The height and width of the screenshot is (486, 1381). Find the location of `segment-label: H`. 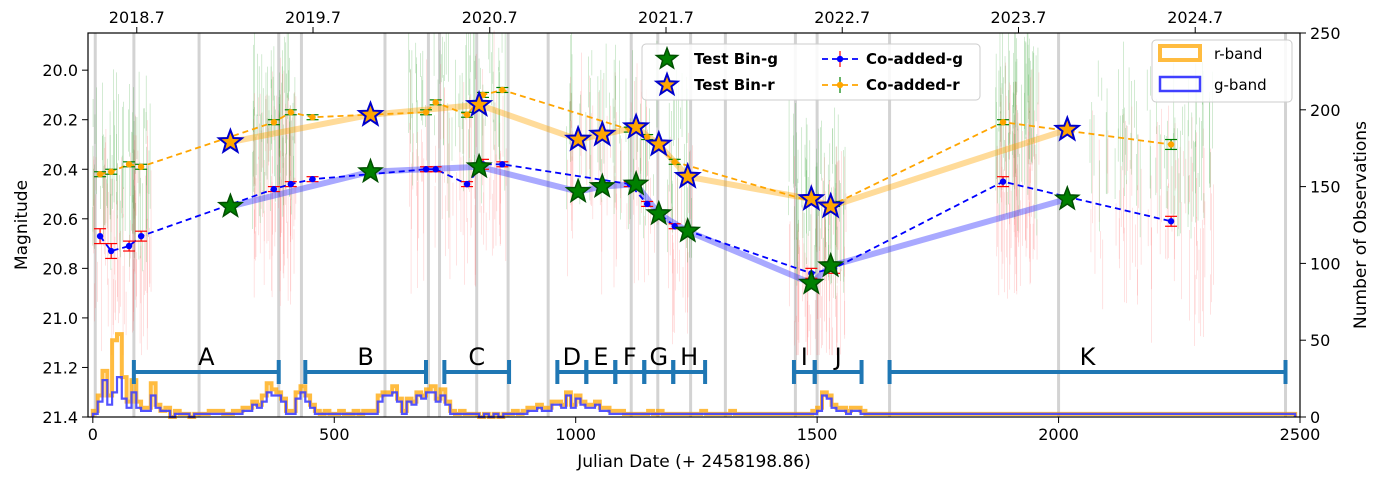

segment-label: H is located at coordinates (689, 357).